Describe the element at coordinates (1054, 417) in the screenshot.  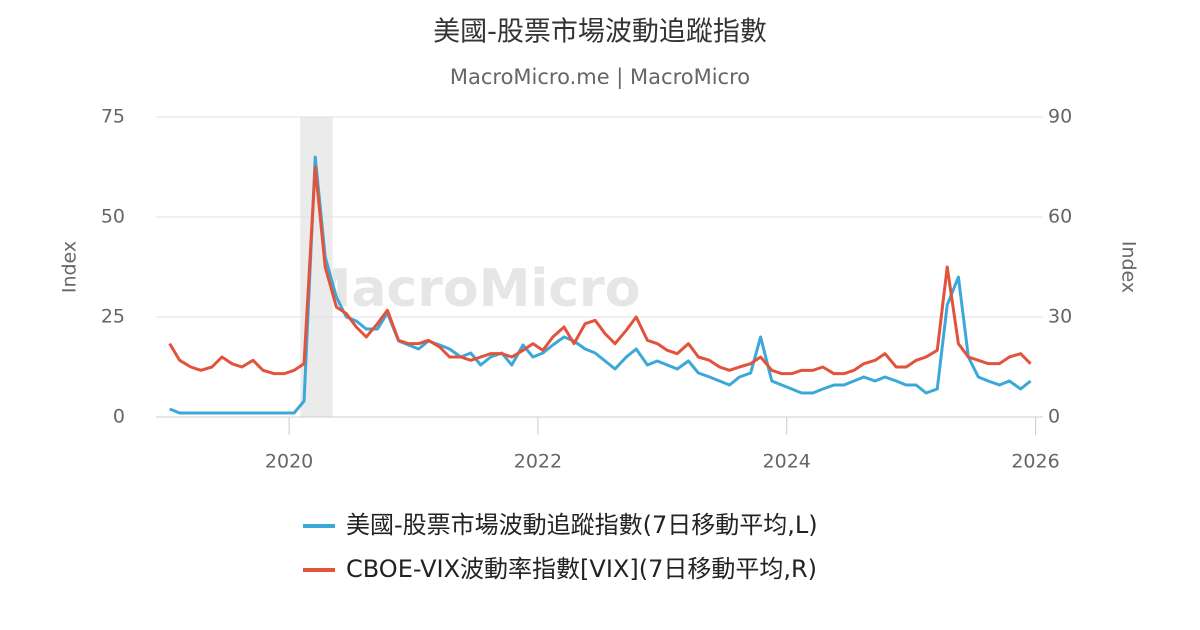
I see `y2-tick-label: 0` at that location.